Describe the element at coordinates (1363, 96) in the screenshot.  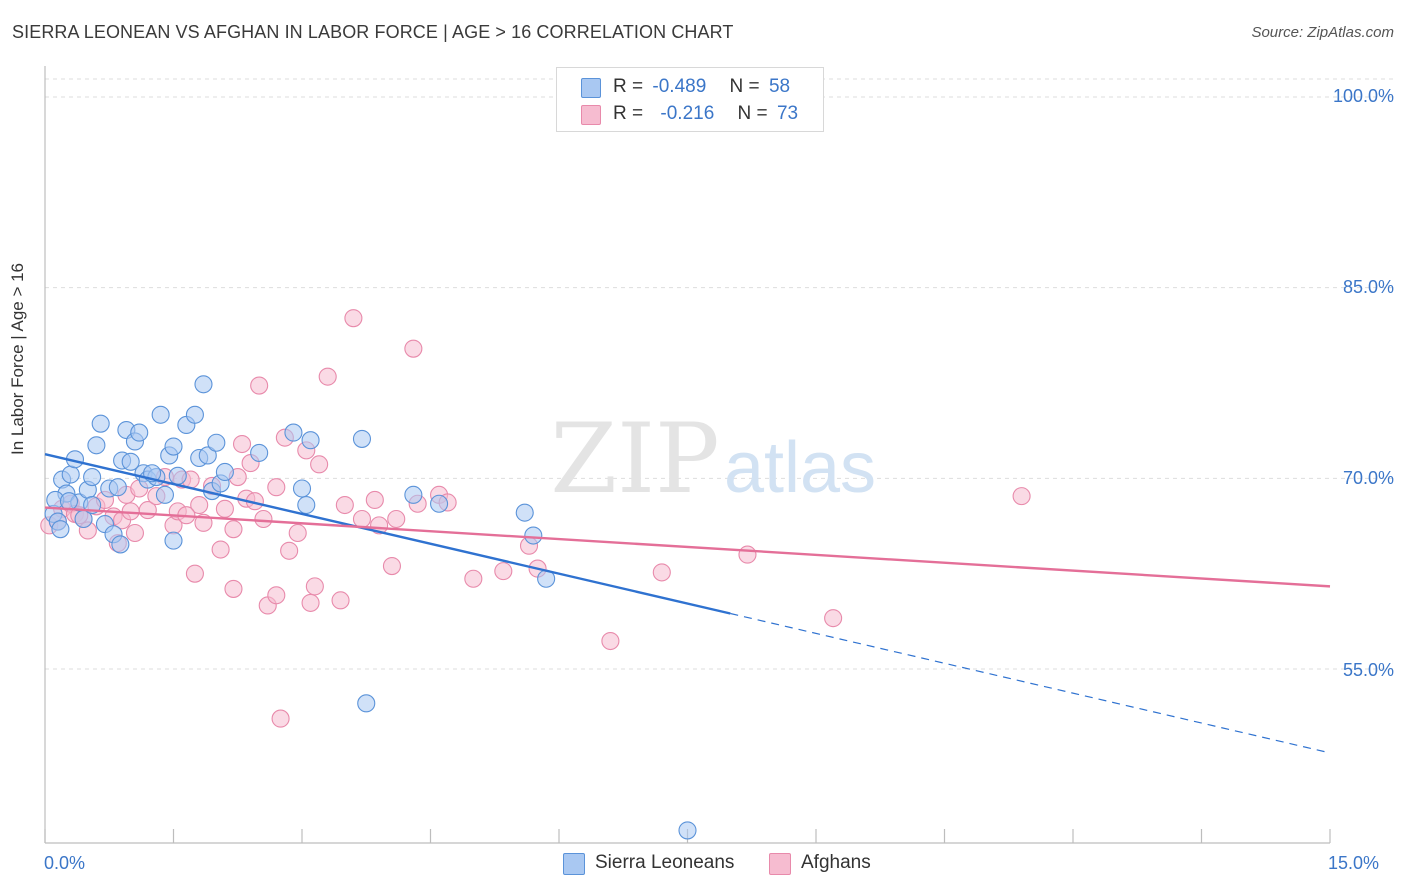
I see `y-tick-label: 100.0%` at that location.